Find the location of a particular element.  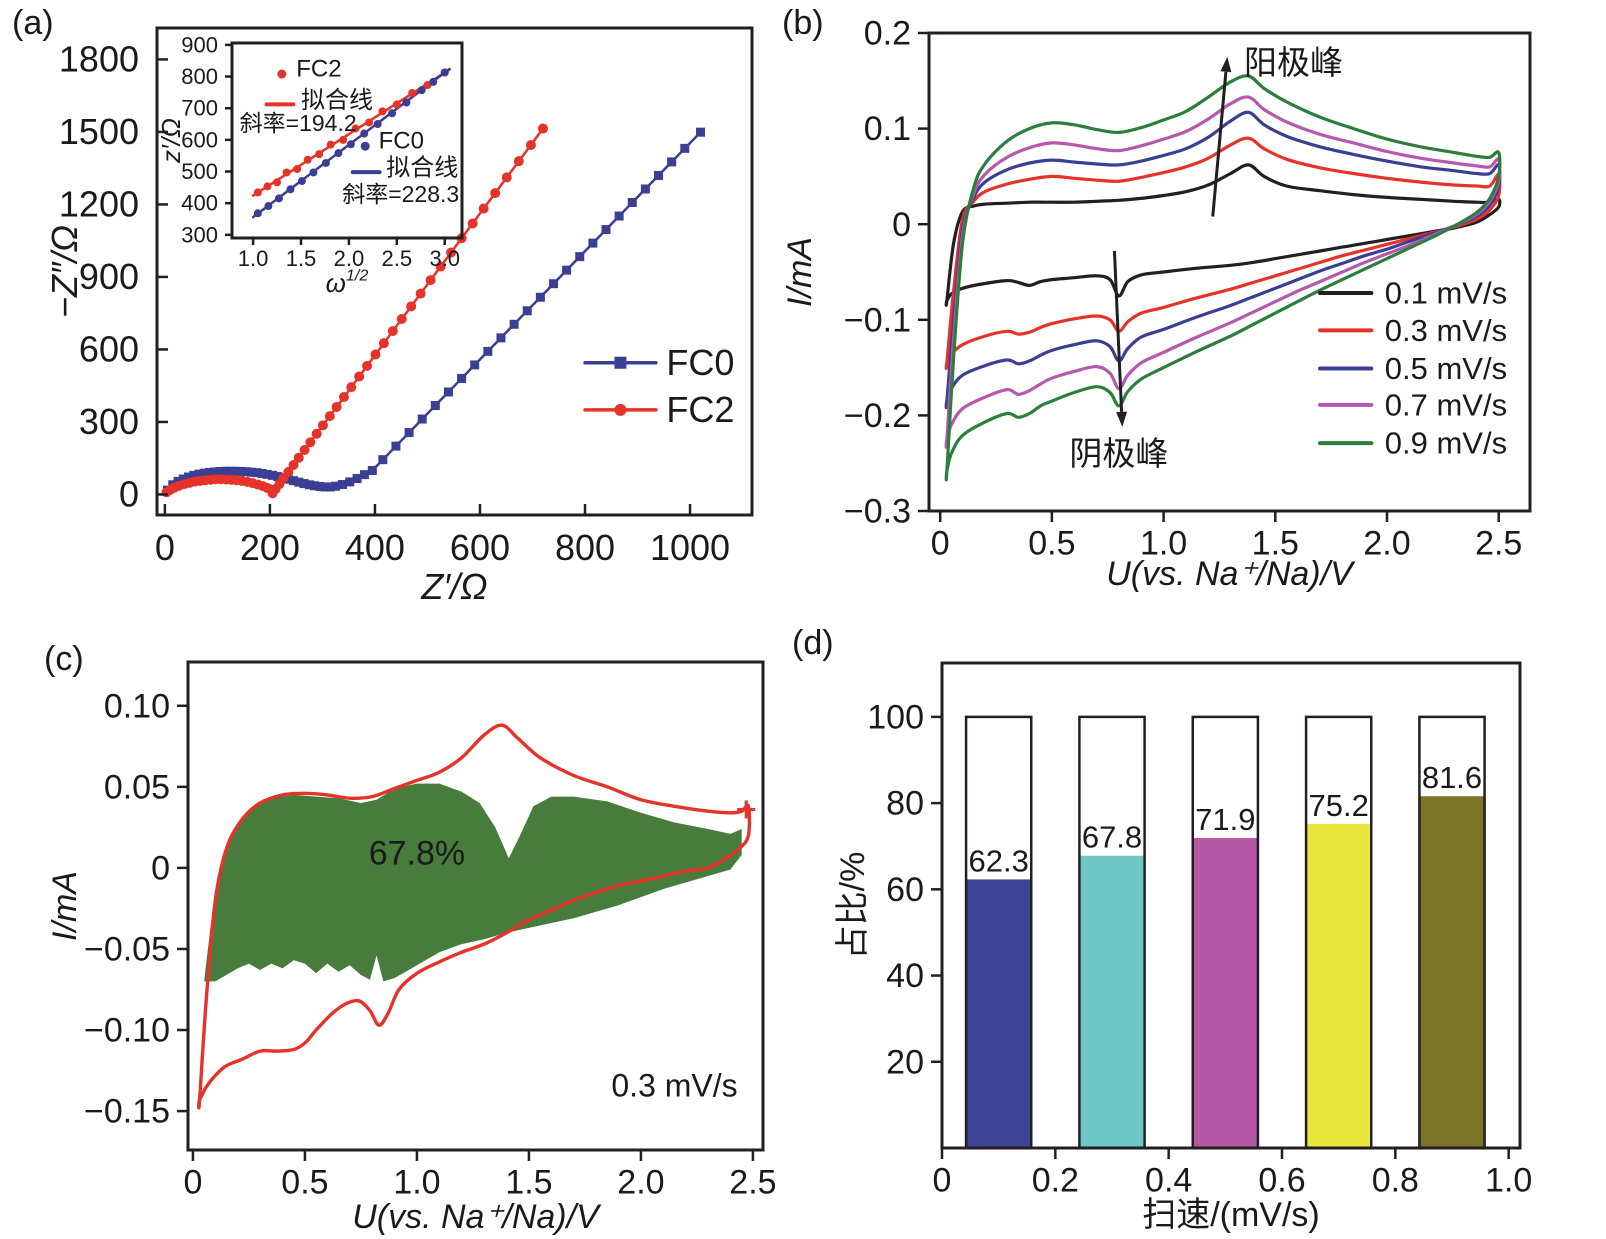

y-tick-label: −0.05 is located at coordinates (127, 950).